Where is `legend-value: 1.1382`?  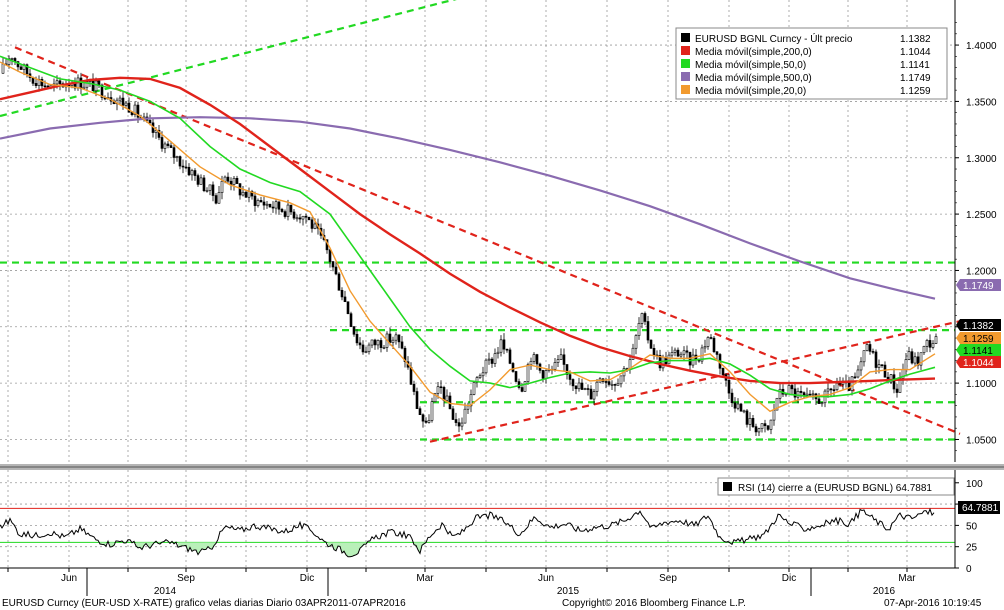 legend-value: 1.1382 is located at coordinates (915, 39).